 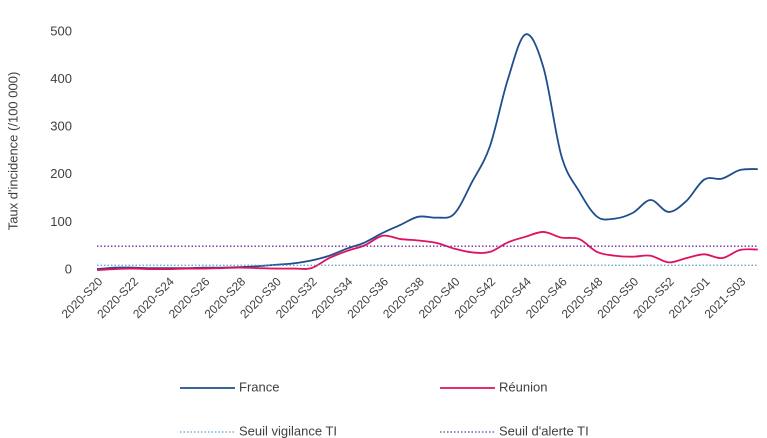 I want to click on y-tick-label: 100, so click(x=61, y=221).